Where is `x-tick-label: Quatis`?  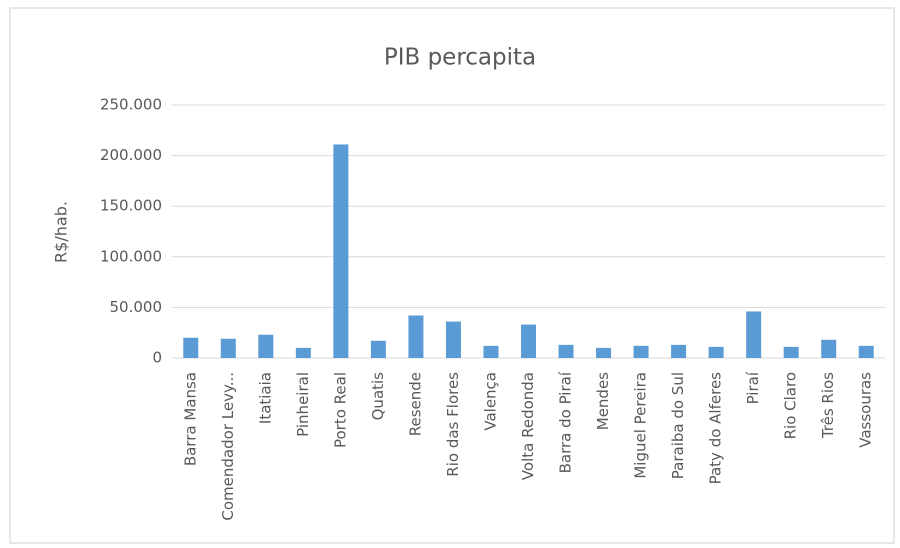
x-tick-label: Quatis is located at coordinates (378, 396).